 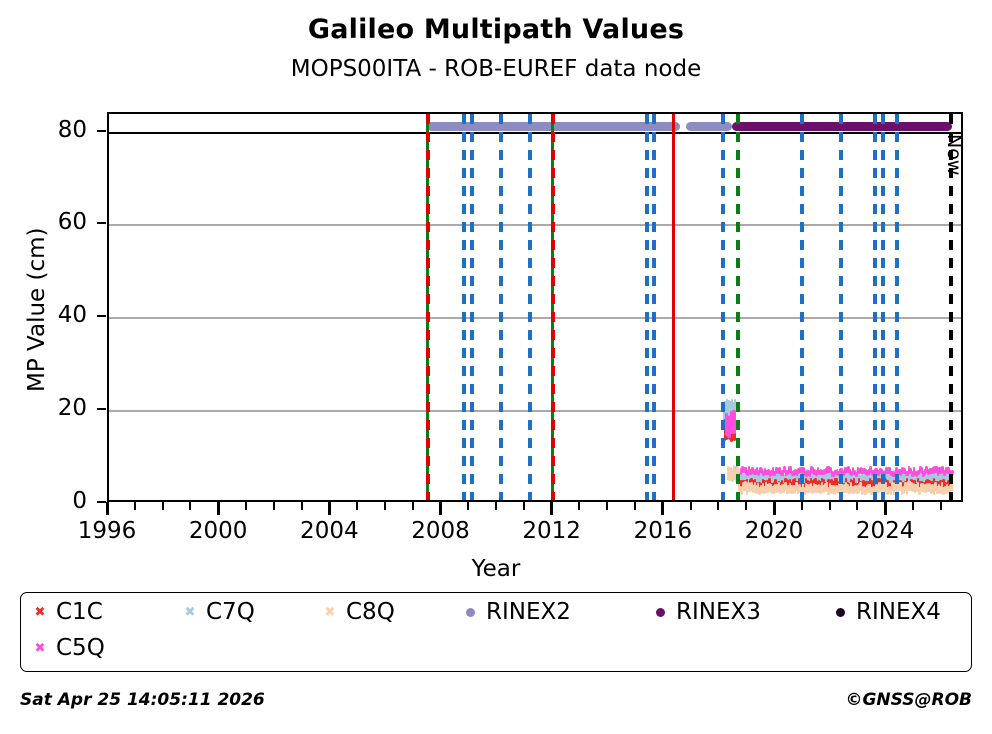 I want to click on legend-item-c8q: ✖ C8Q, so click(x=358, y=612).